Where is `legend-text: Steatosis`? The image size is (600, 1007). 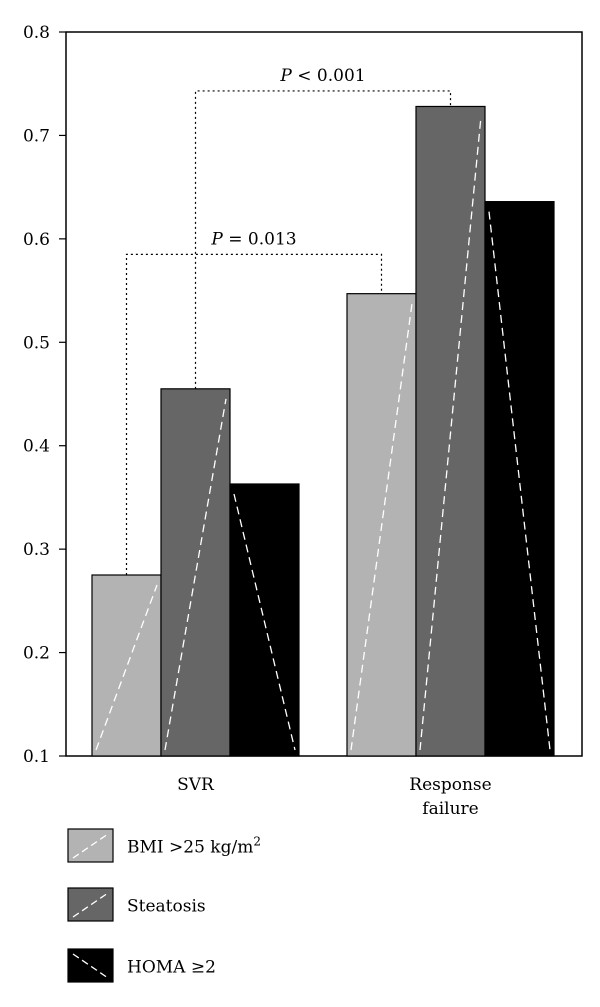
legend-text: Steatosis is located at coordinates (166, 907).